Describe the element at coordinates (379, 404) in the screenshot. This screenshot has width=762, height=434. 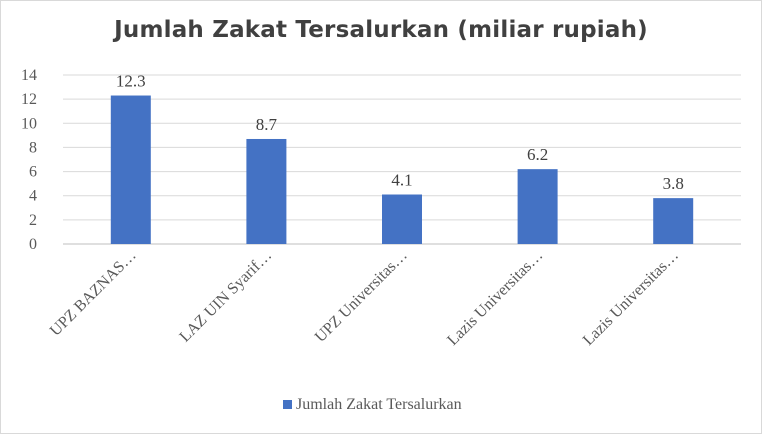
I see `legend-label: Jumlah Zakat Tersalurkan` at that location.